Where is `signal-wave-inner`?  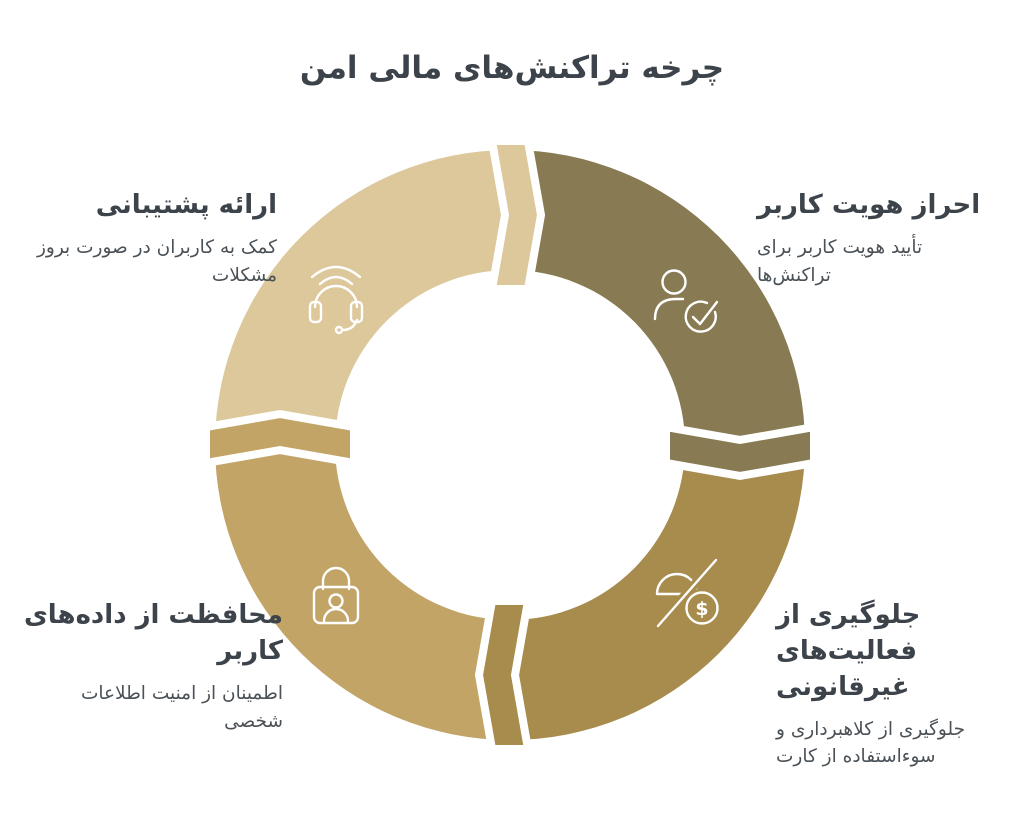 signal-wave-inner is located at coordinates (336, 280).